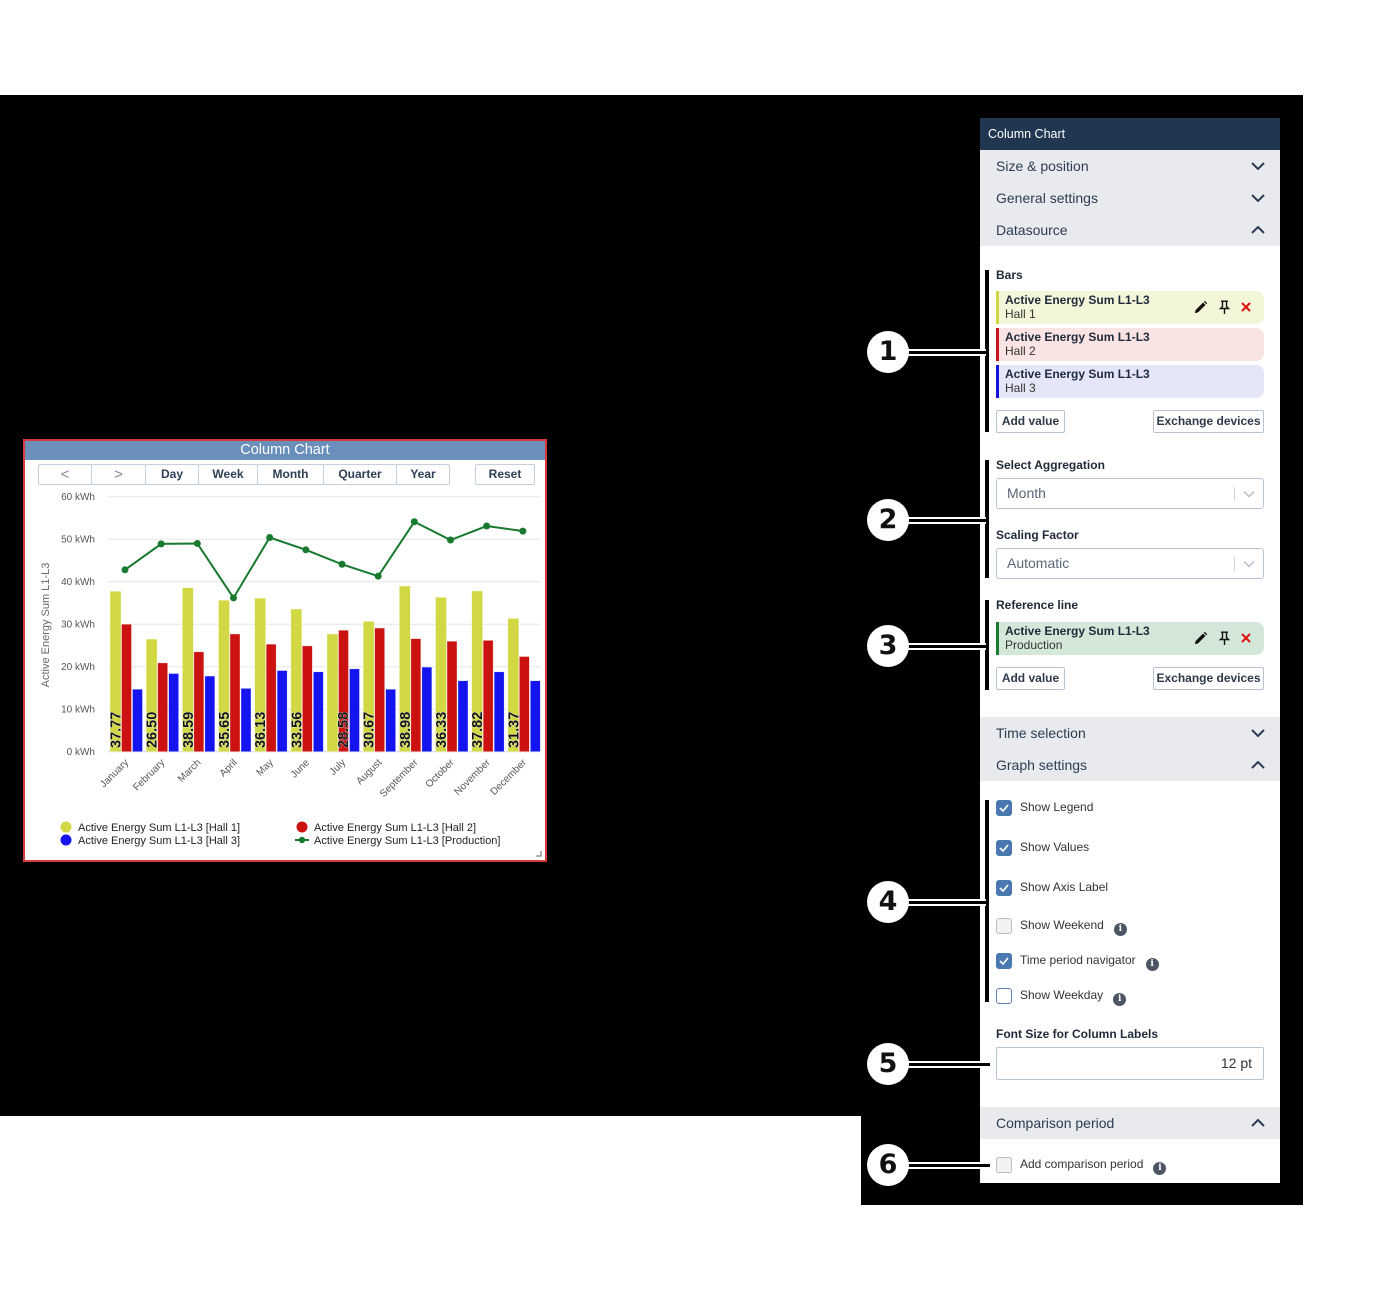 The image size is (1398, 1301). I want to click on show-weekday-checkbox, so click(1004, 996).